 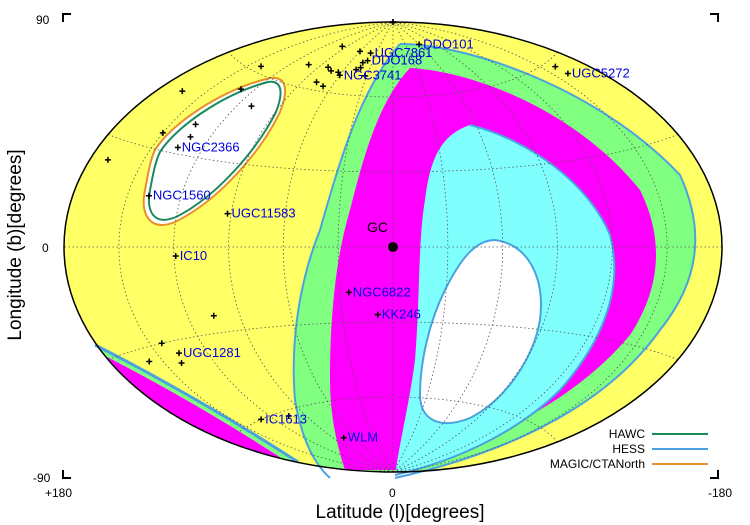 What do you see at coordinates (393, 247) in the screenshot?
I see `galactic-center-dot` at bounding box center [393, 247].